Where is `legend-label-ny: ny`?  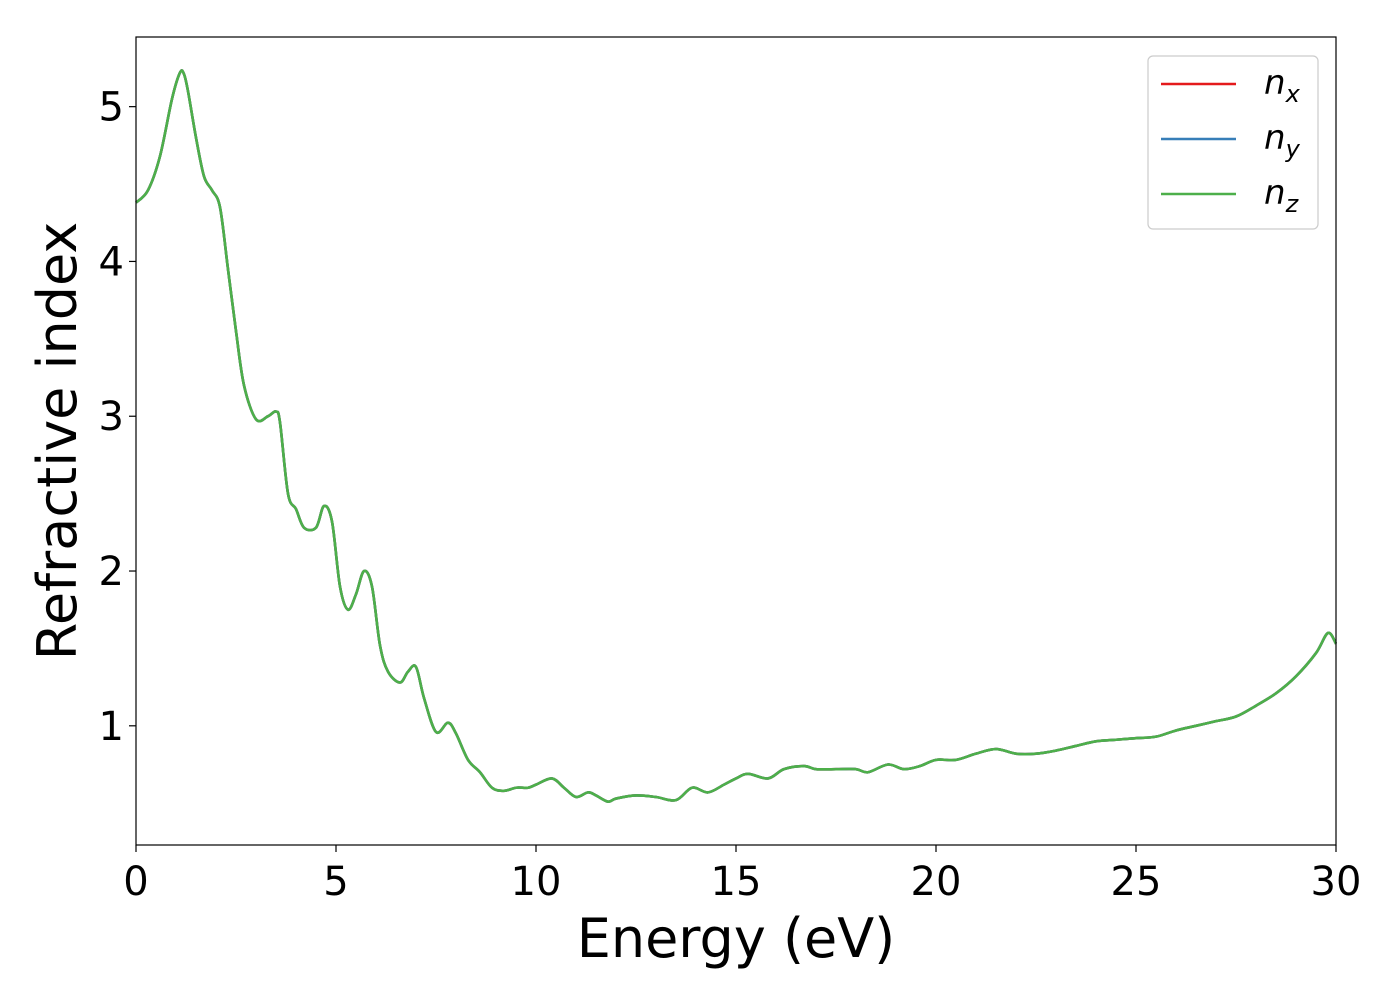 legend-label-ny: ny is located at coordinates (1282, 140).